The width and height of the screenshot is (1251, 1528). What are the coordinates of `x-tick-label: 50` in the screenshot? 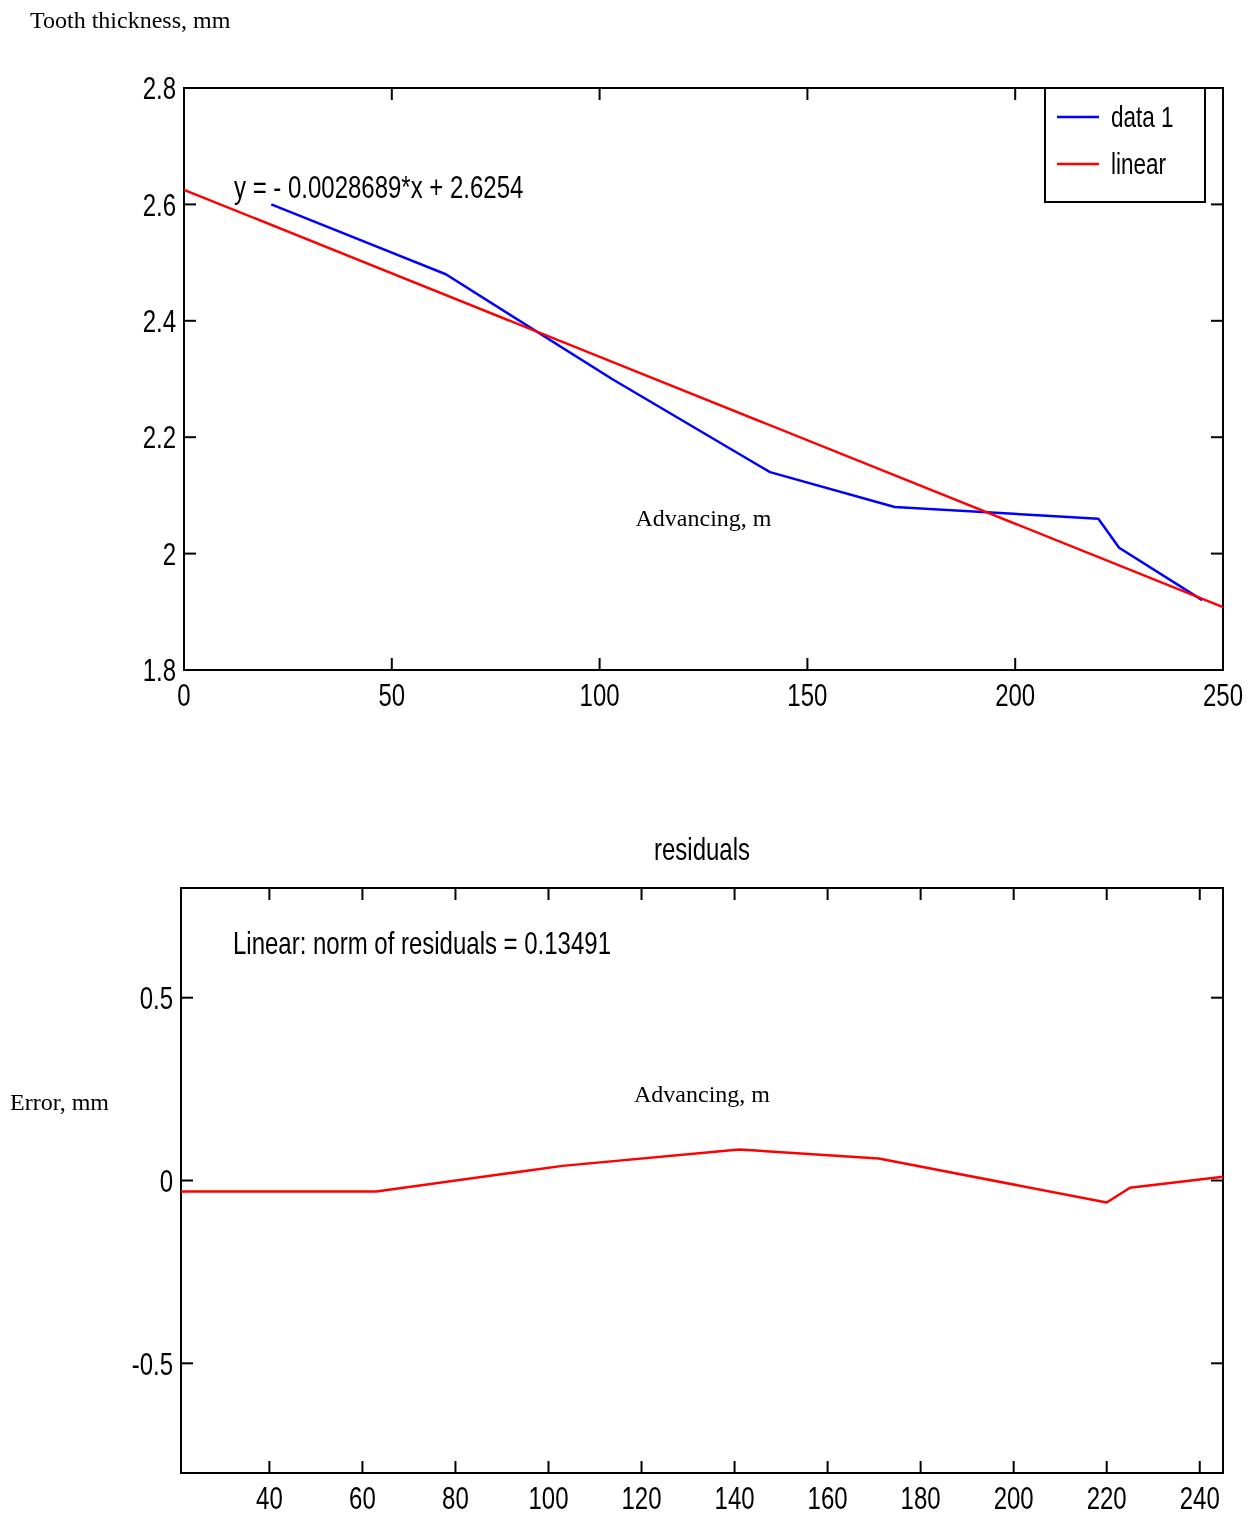 It's located at (392, 694).